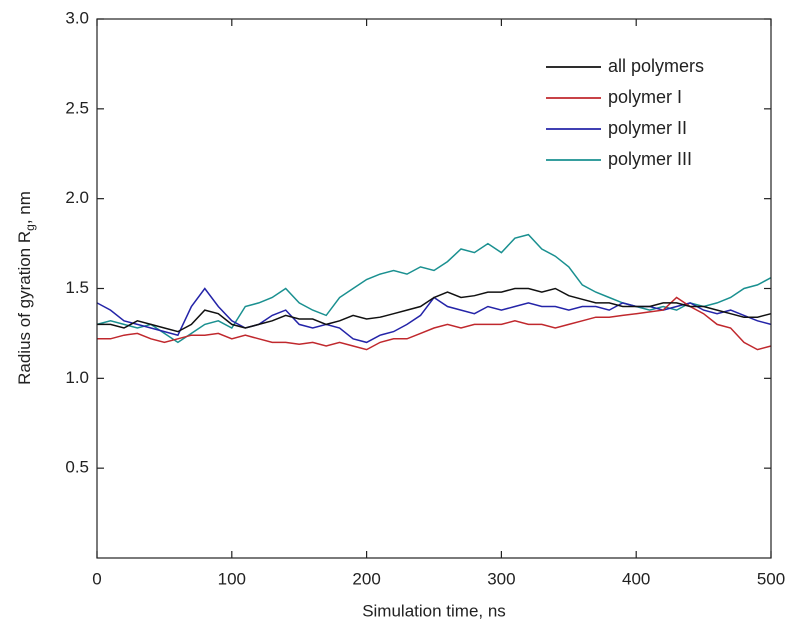  I want to click on y-tick-label: 1.0, so click(77, 377).